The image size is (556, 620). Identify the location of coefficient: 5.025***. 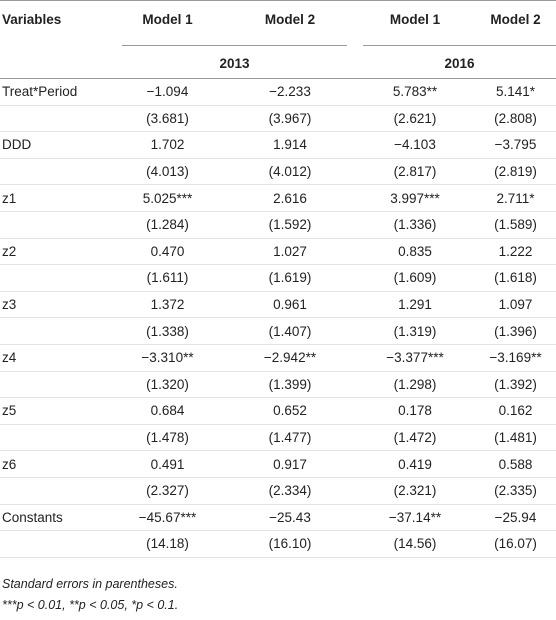
(167, 198).